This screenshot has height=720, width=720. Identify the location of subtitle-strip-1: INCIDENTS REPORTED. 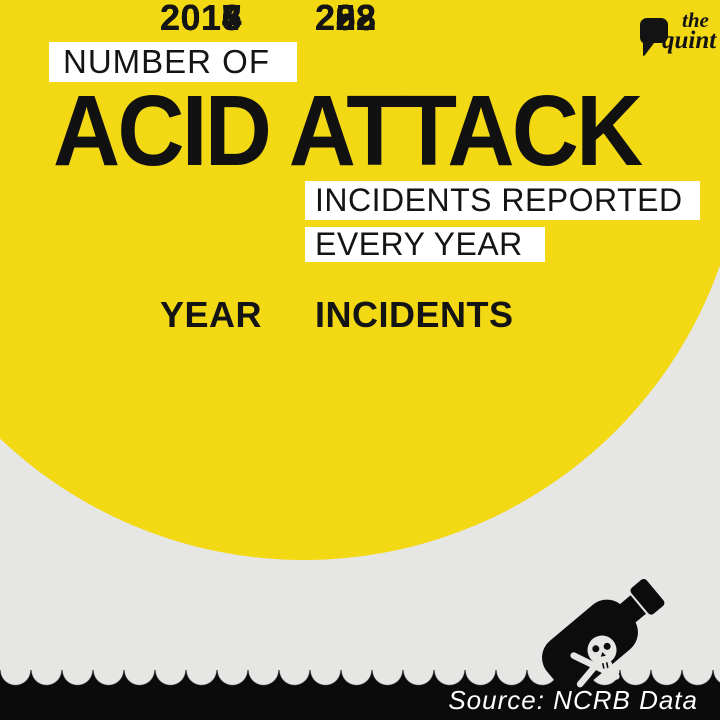
(502, 200).